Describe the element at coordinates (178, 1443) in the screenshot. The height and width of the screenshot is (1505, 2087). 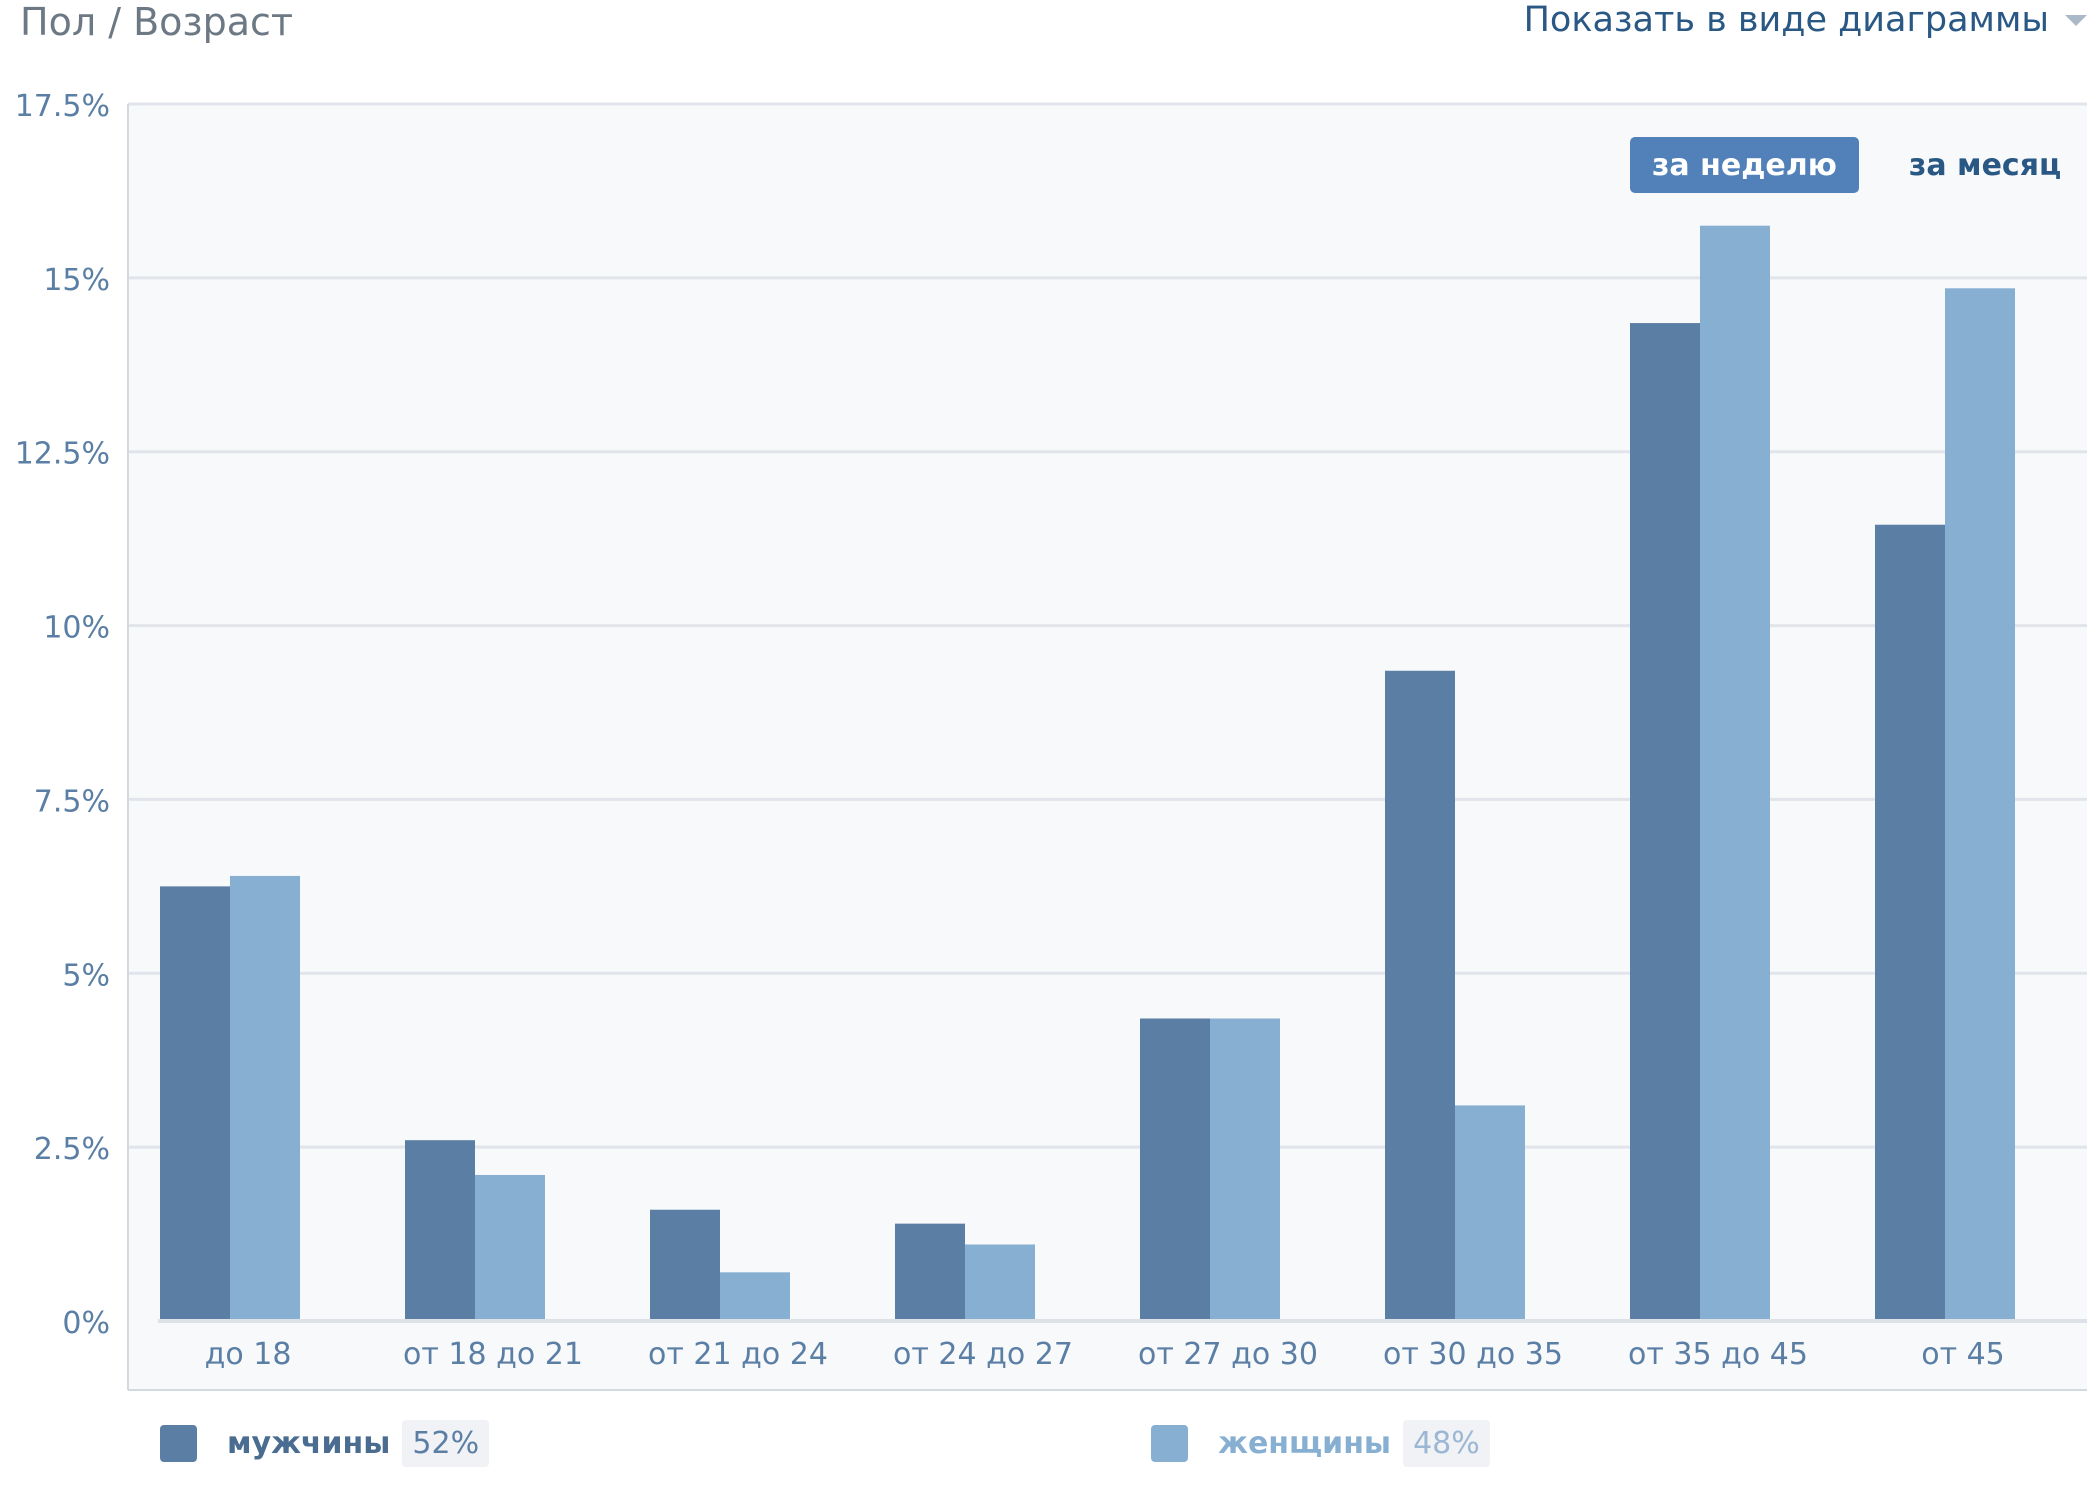
I see `legend-swatch-men` at that location.